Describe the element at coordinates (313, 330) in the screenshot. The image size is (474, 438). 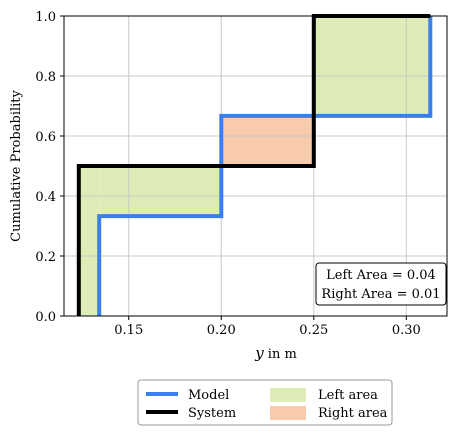
I see `x-tick-label-2: 0.25` at that location.